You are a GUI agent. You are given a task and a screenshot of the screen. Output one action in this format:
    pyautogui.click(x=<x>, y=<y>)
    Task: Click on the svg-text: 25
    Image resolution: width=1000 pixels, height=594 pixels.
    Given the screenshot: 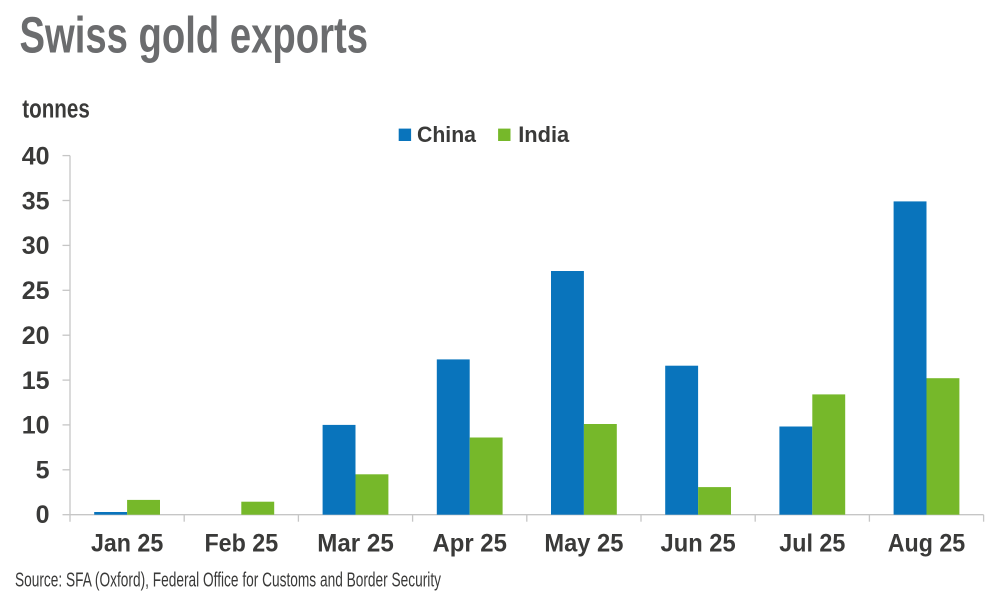 What is the action you would take?
    pyautogui.click(x=36, y=291)
    